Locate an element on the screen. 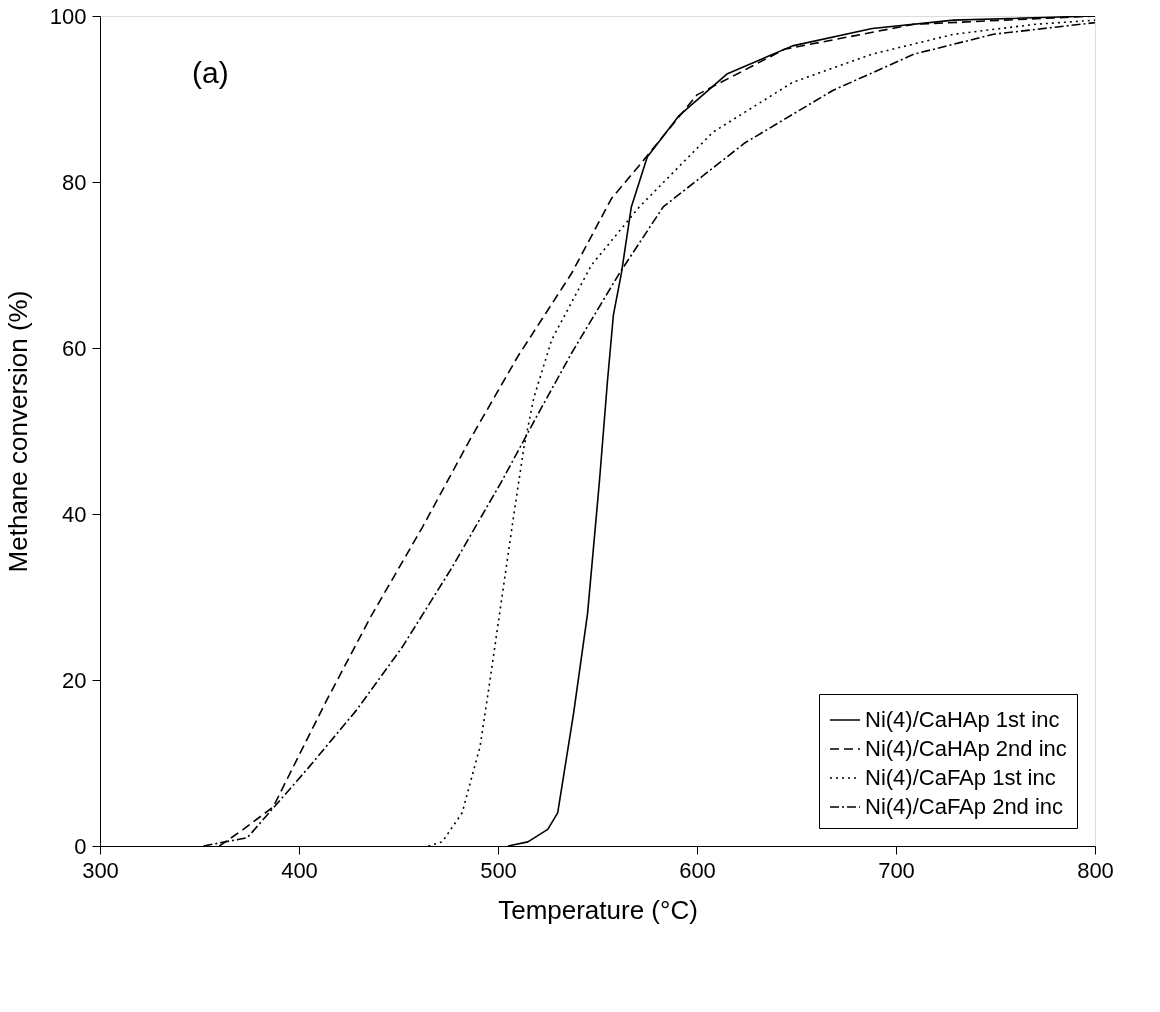 Image resolution: width=1160 pixels, height=1012 pixels. x-axis-title: Temperature (°C) is located at coordinates (598, 909).